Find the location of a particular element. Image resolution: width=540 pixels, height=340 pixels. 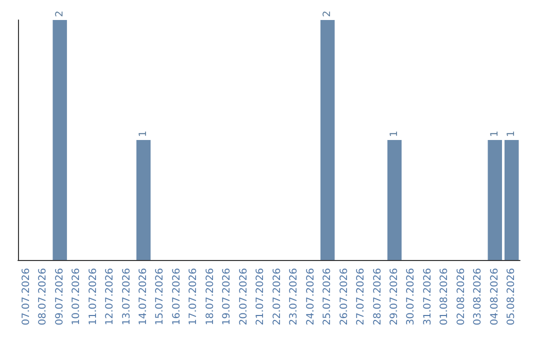

x-tick-label: 27.07.2026 is located at coordinates (361, 297).